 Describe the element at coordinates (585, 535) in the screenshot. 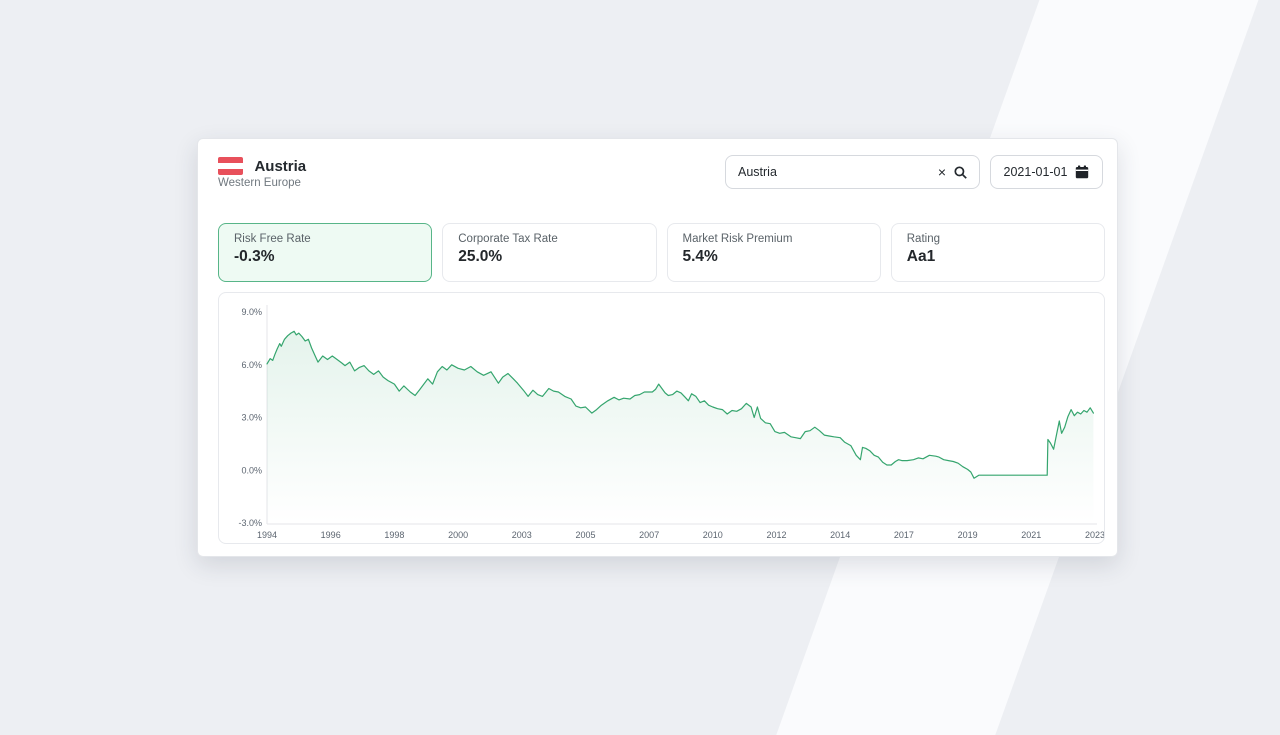

I see `svg-text: 2005` at that location.